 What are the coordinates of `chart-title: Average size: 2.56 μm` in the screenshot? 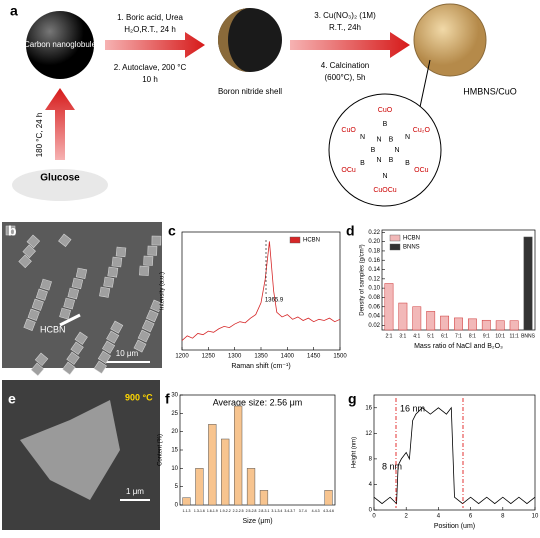 It's located at (258, 402).